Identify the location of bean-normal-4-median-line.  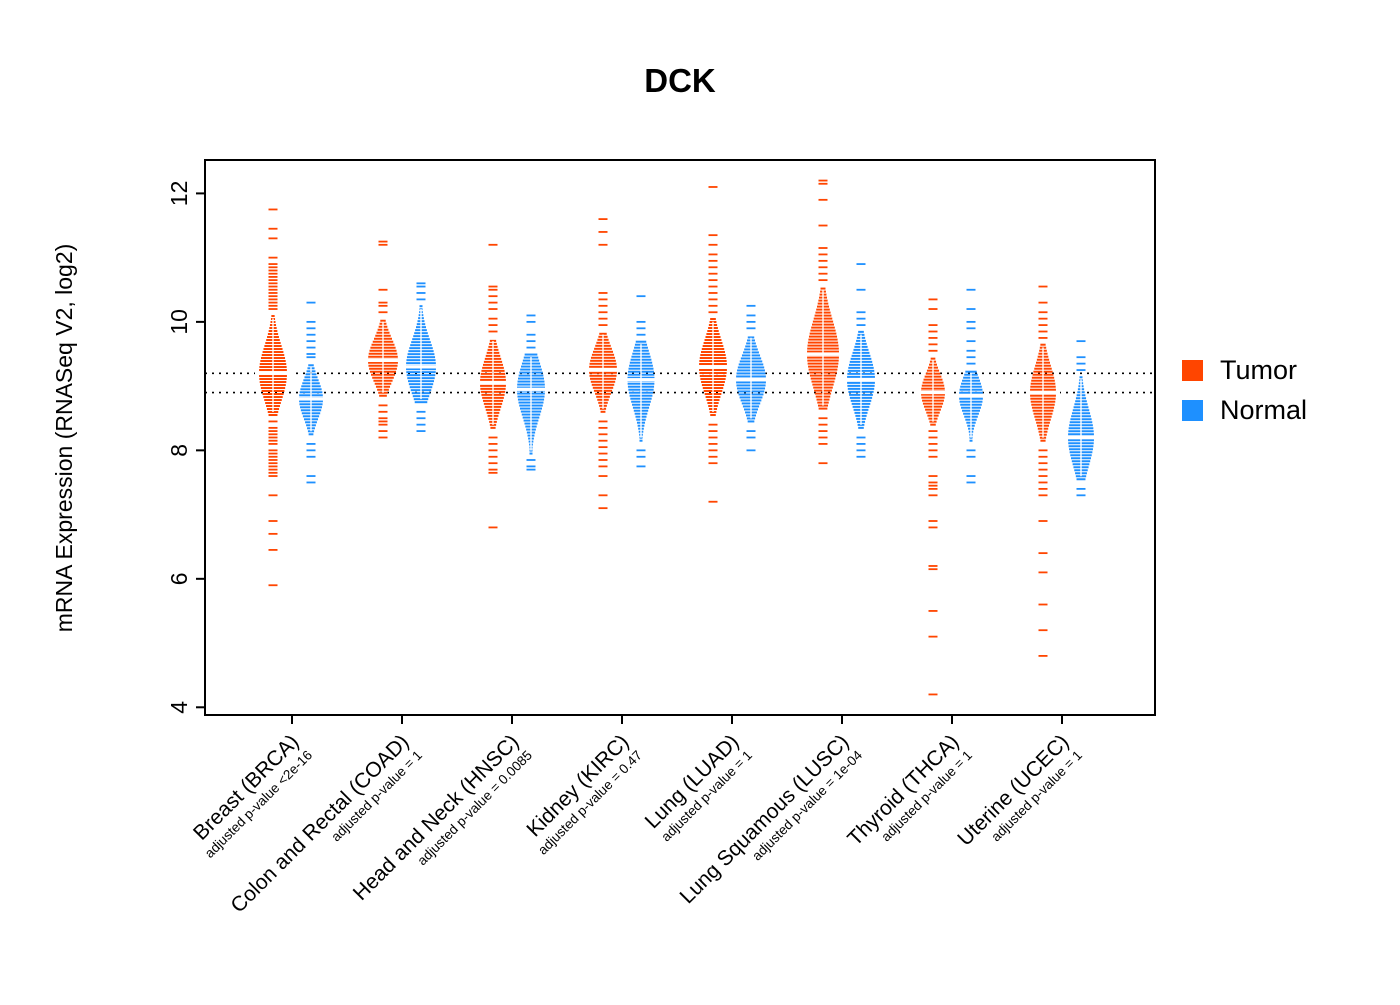
(751, 380).